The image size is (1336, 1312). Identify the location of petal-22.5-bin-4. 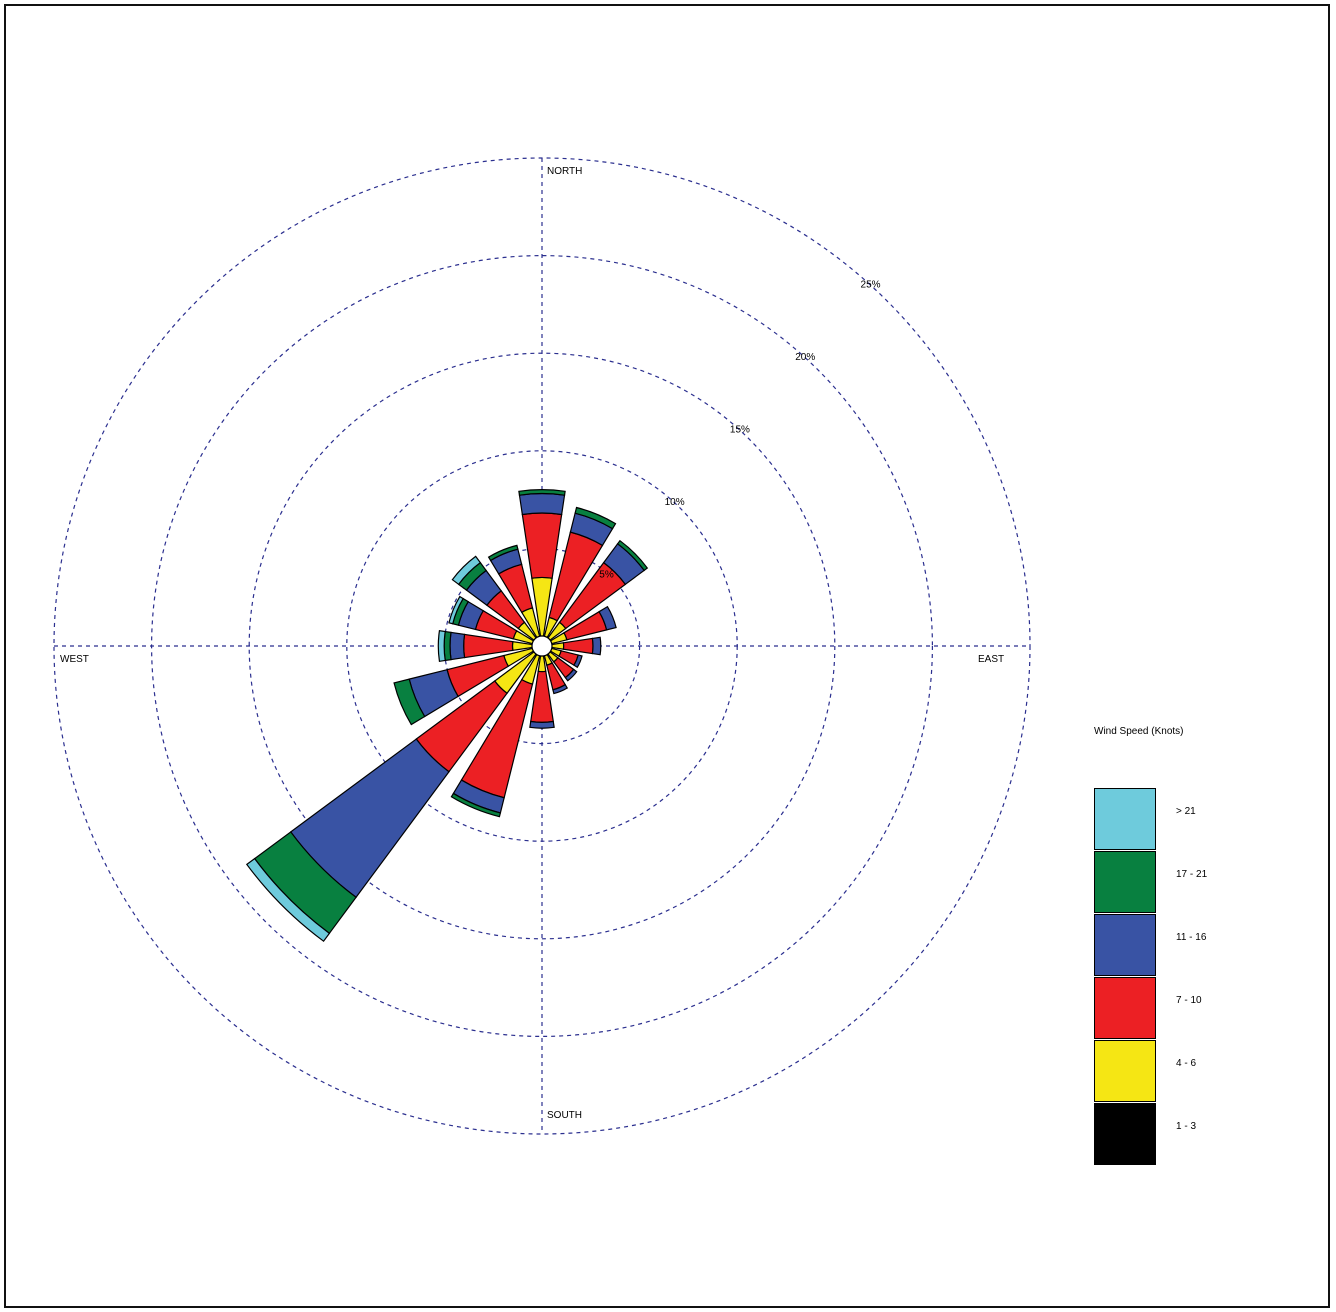
(595, 518).